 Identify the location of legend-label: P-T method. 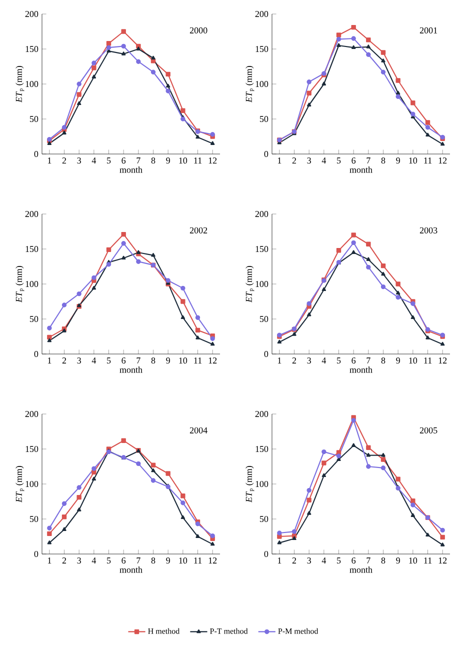
(229, 631).